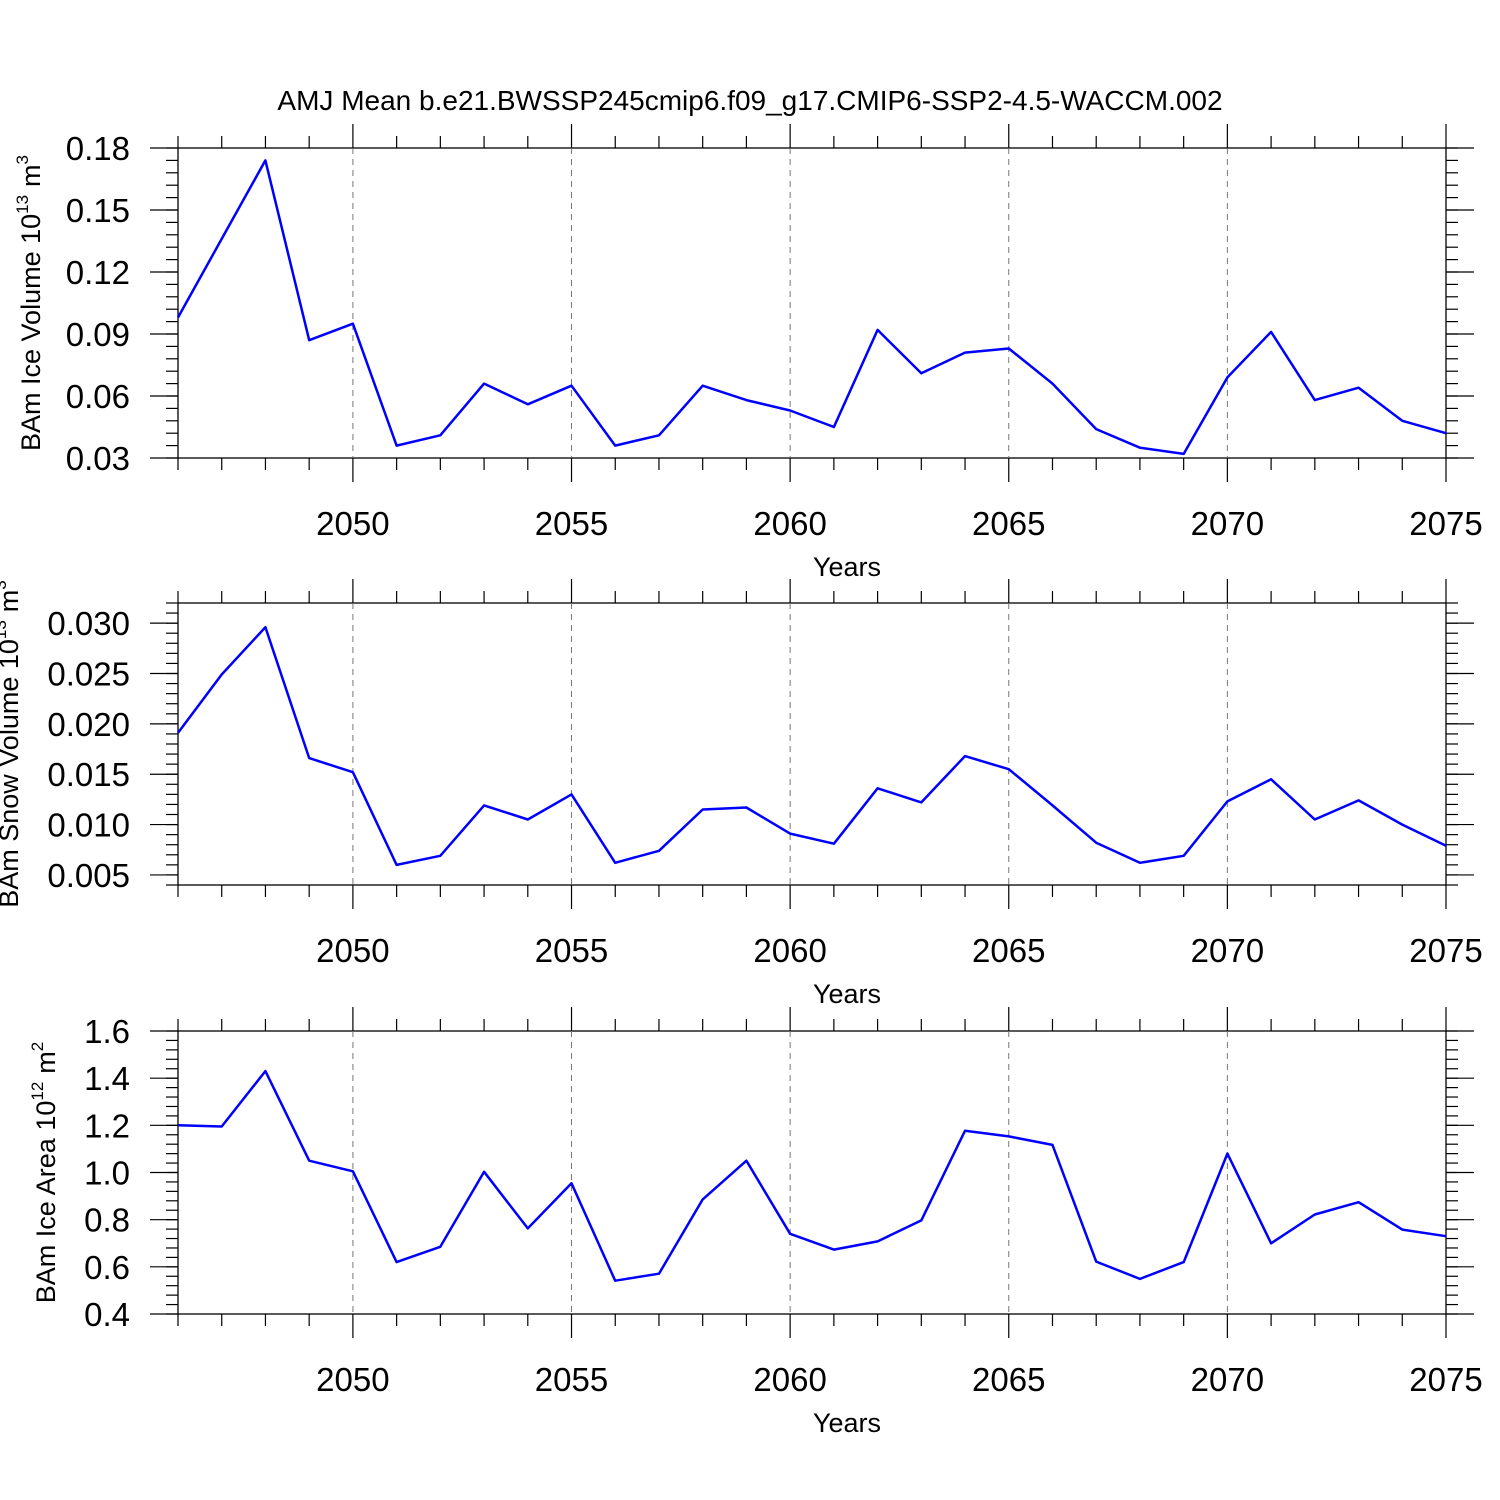  I want to click on y-tick-label: 0.18, so click(98, 148).